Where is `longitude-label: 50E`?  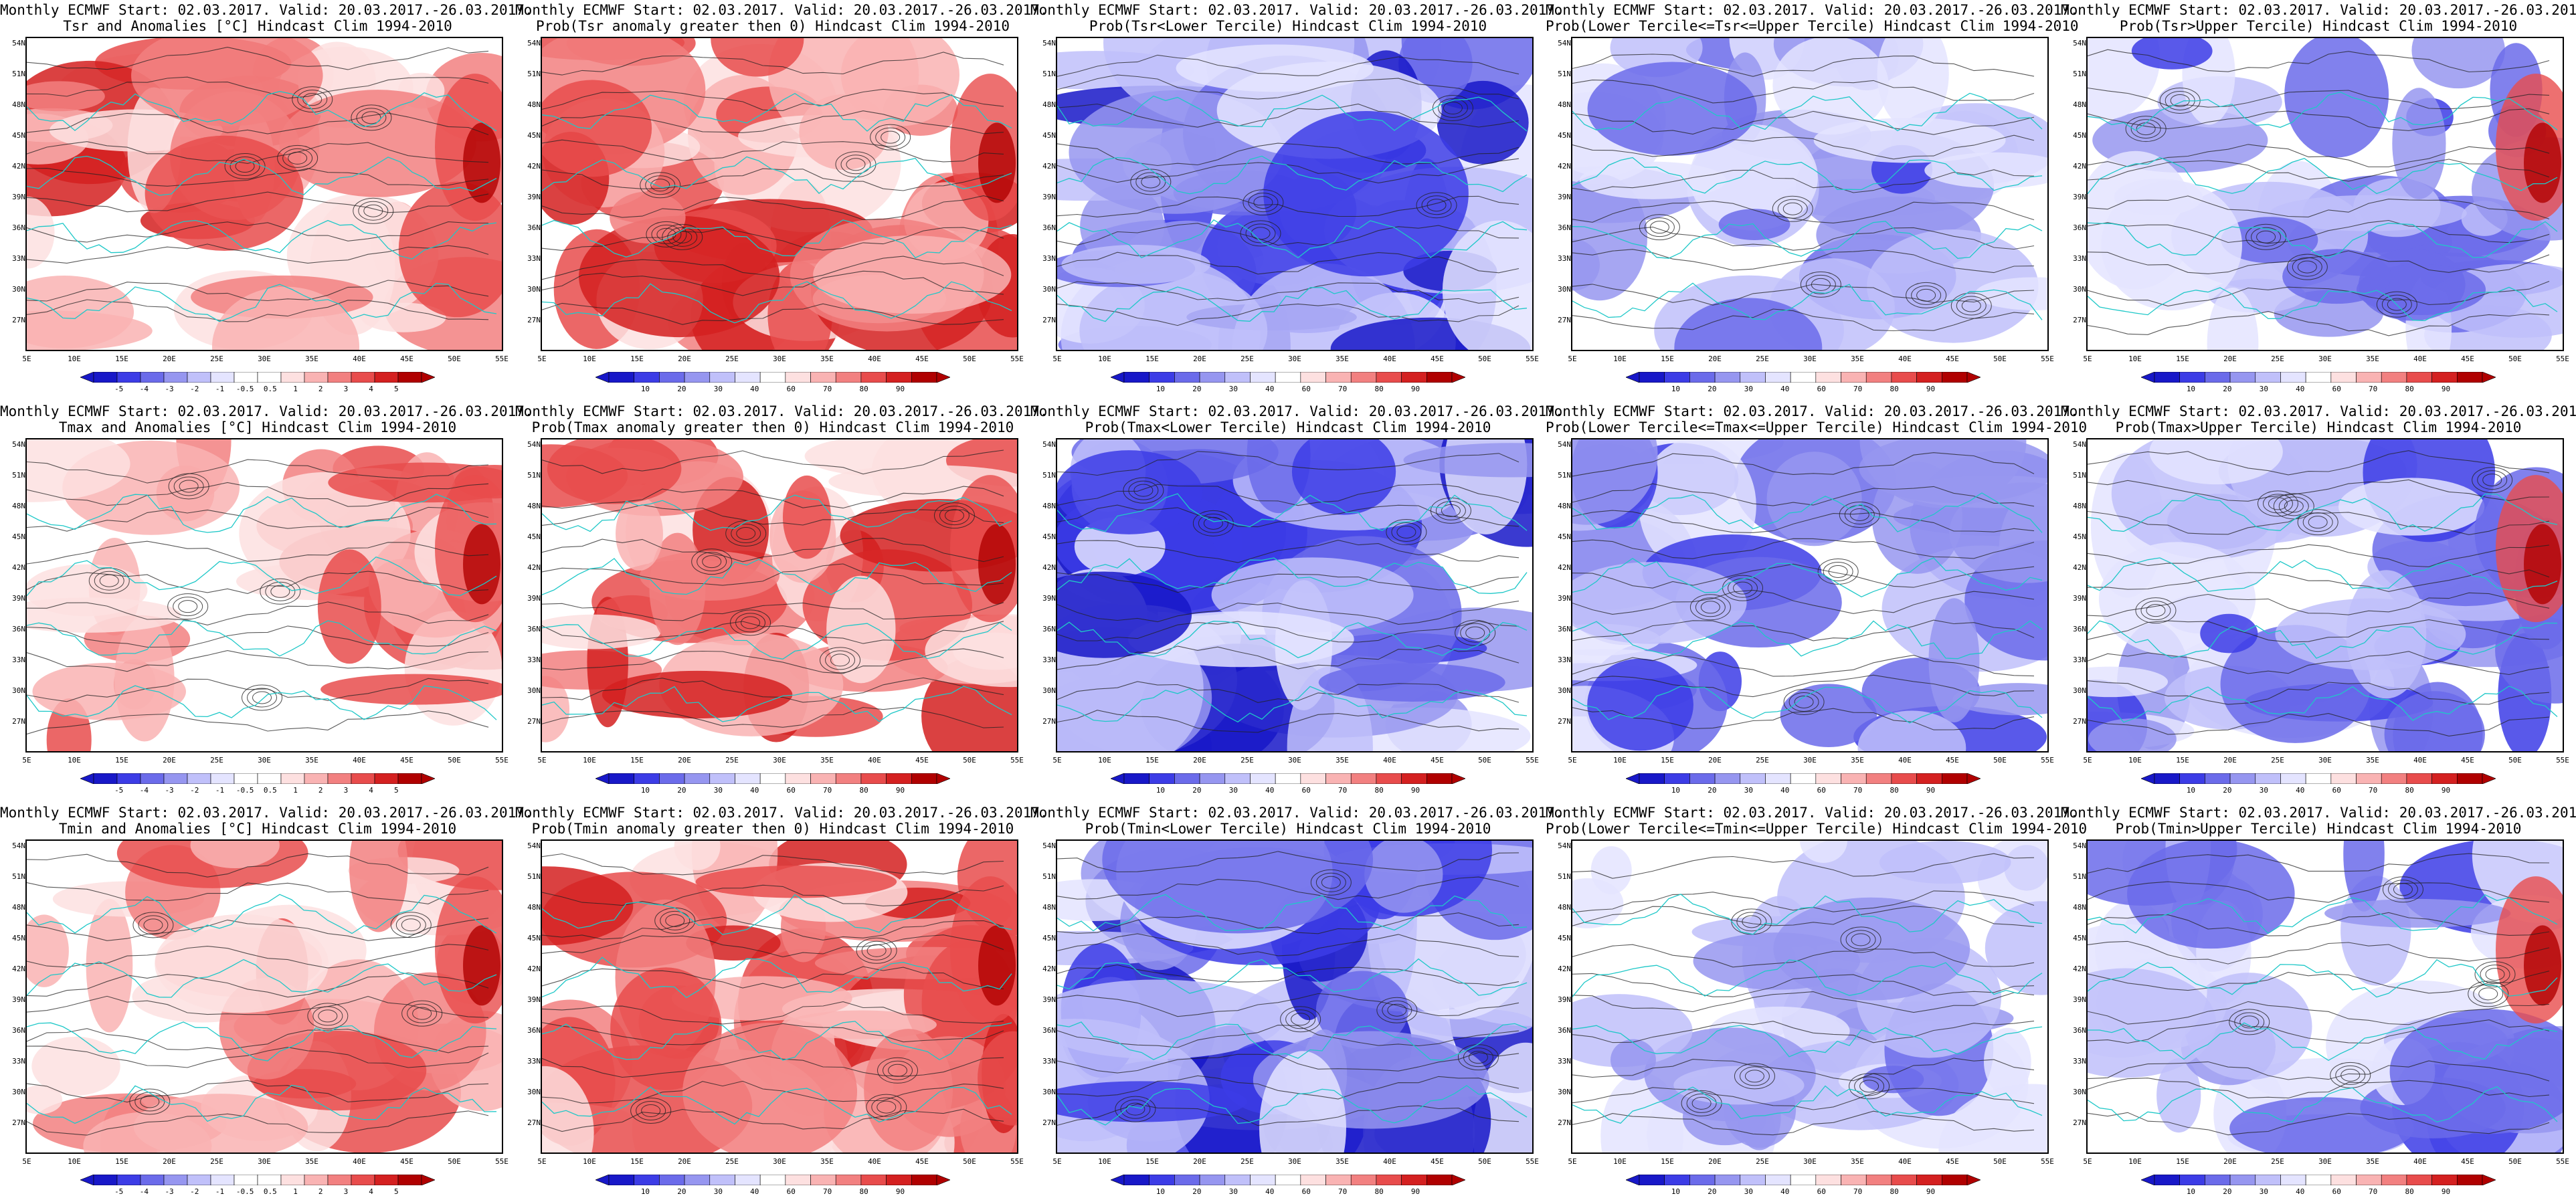
longitude-label: 50E is located at coordinates (2000, 1161).